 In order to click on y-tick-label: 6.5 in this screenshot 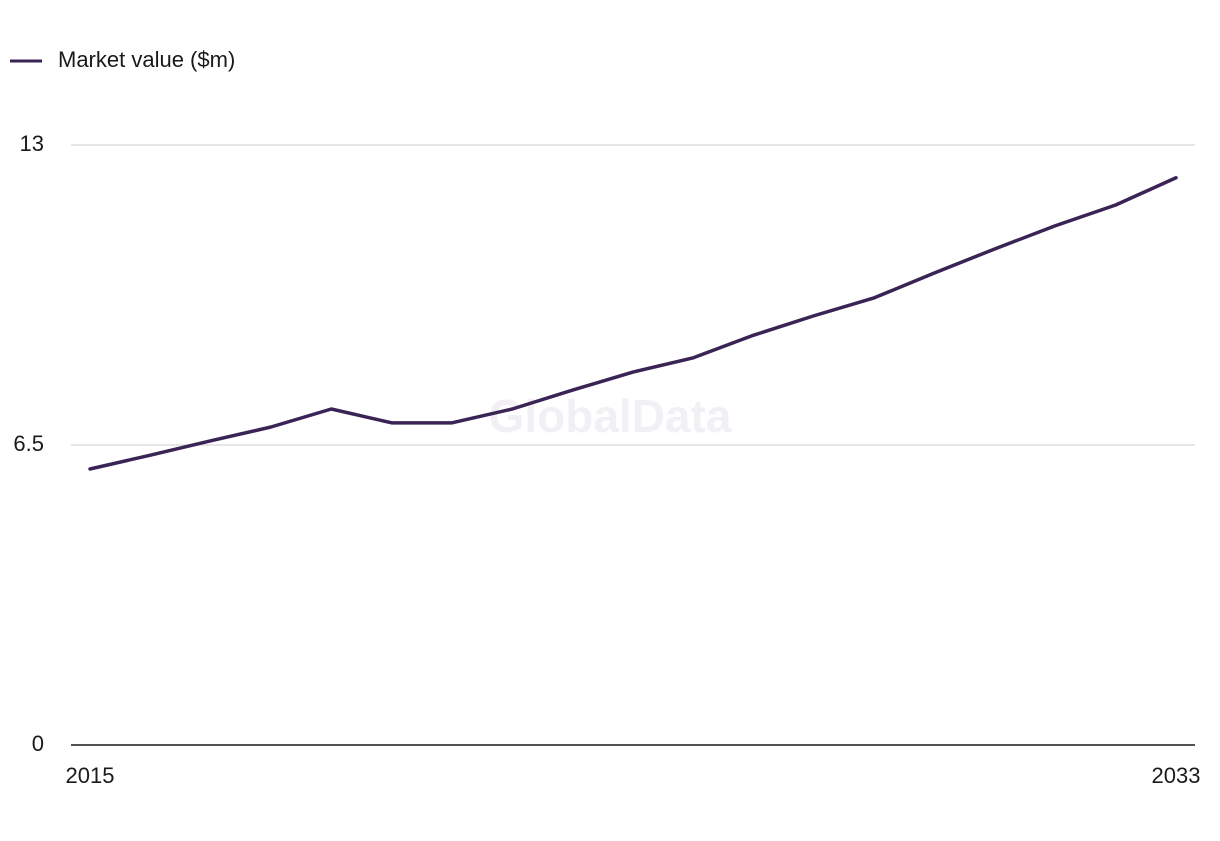, I will do `click(28, 443)`.